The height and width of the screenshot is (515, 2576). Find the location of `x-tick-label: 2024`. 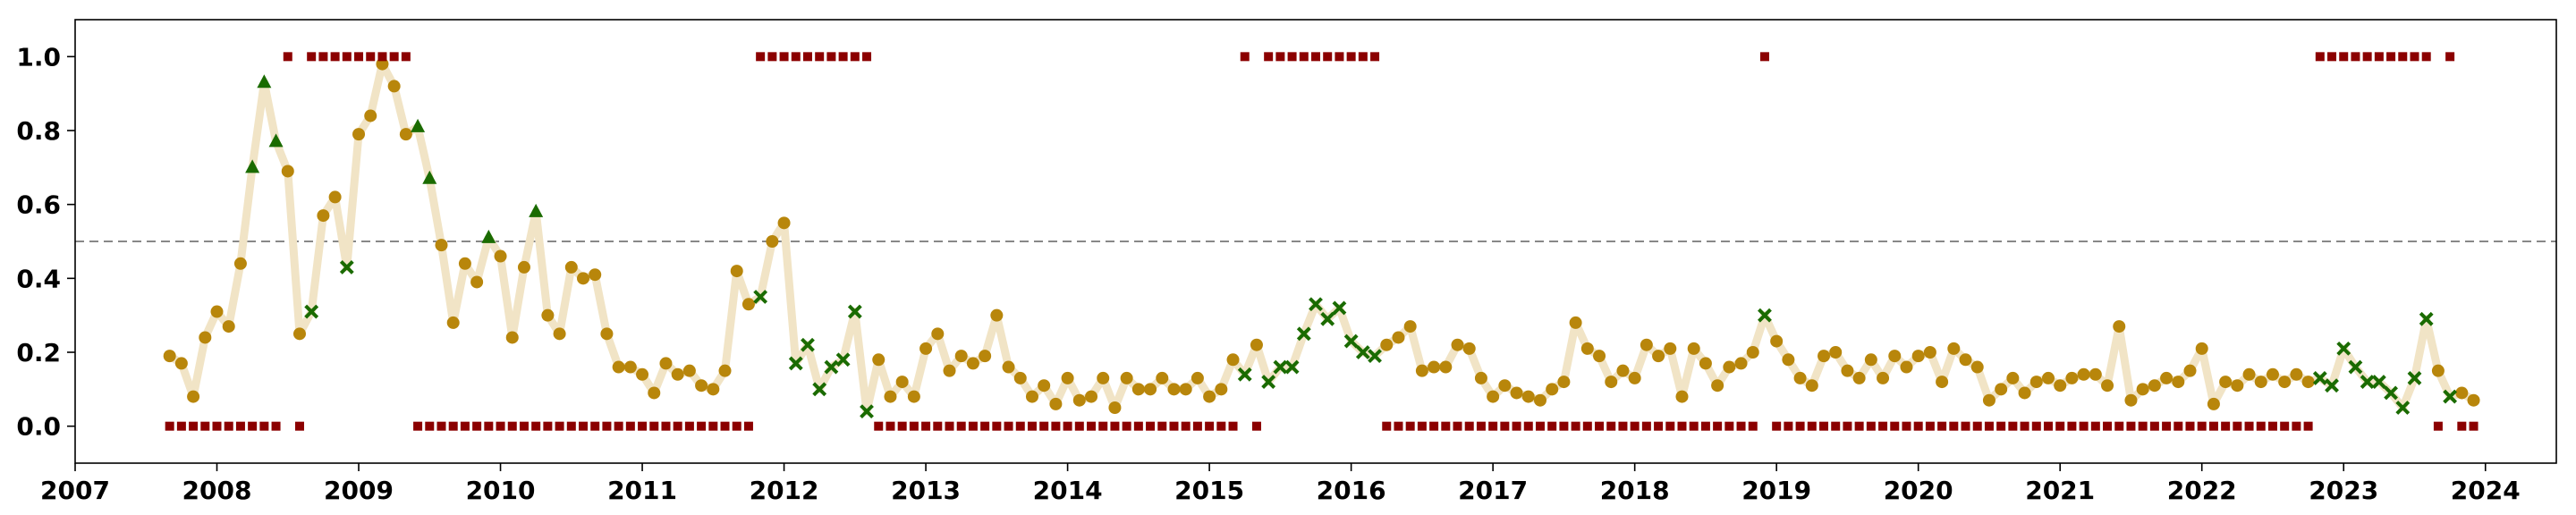

x-tick-label: 2024 is located at coordinates (2486, 490).